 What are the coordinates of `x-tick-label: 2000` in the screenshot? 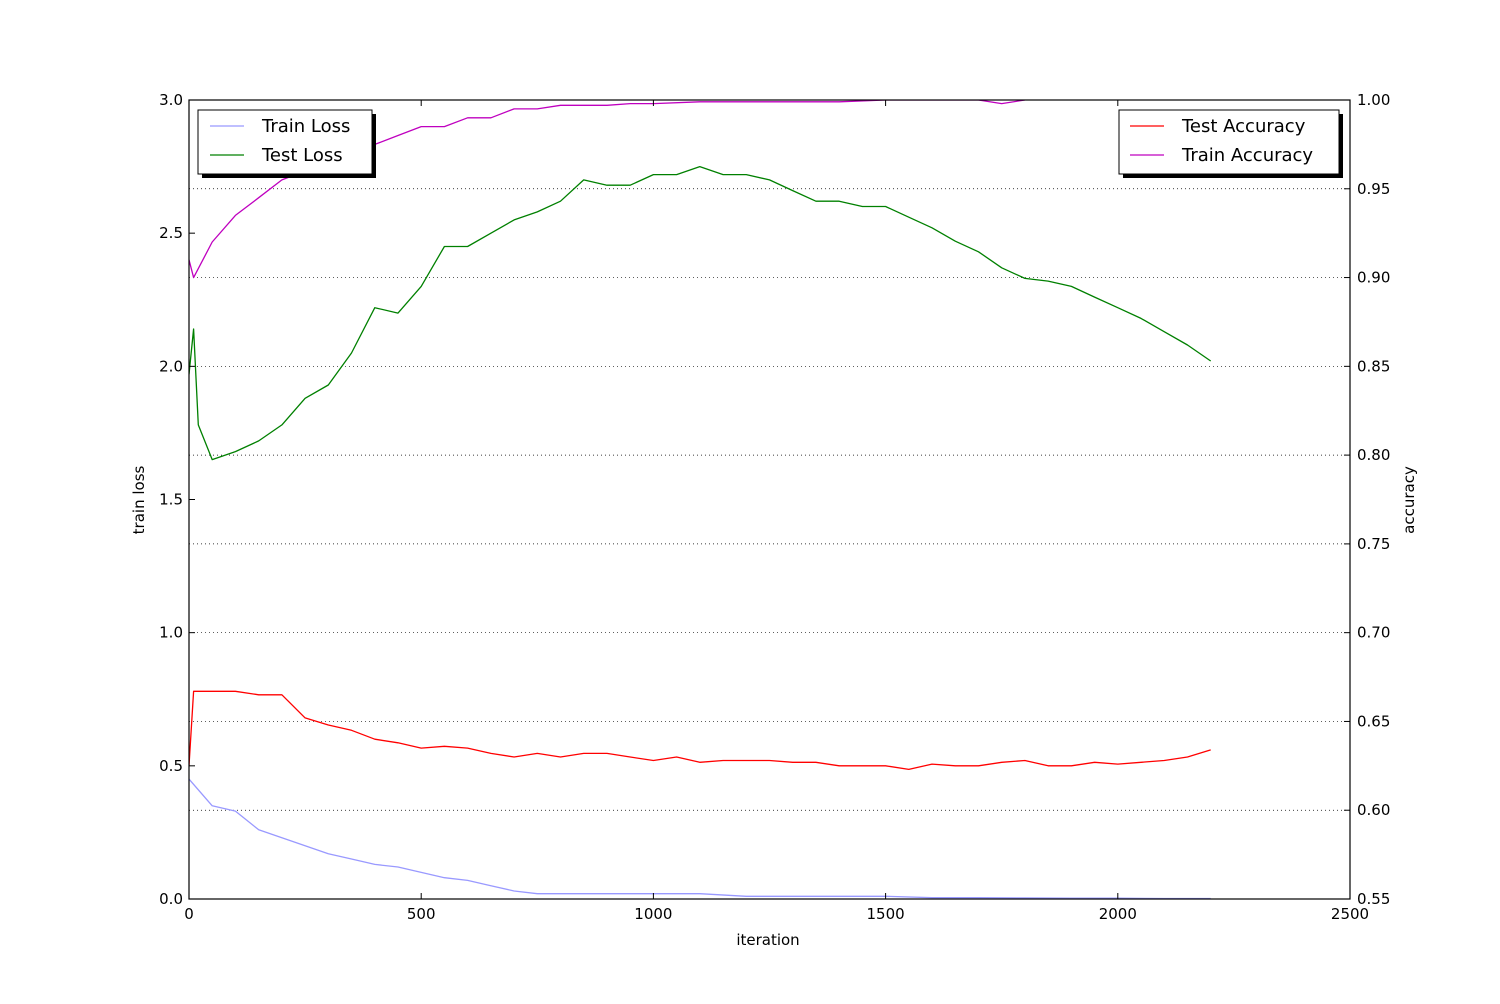 It's located at (1118, 914).